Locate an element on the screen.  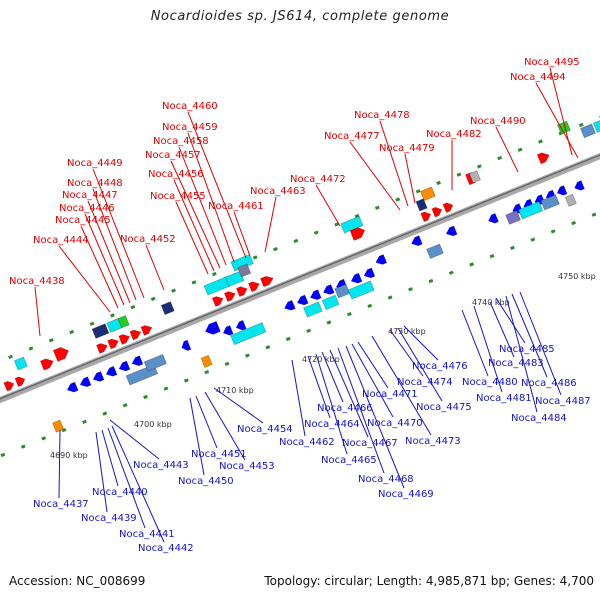
gene-label: Noca_4446 is located at coordinates (87, 208).